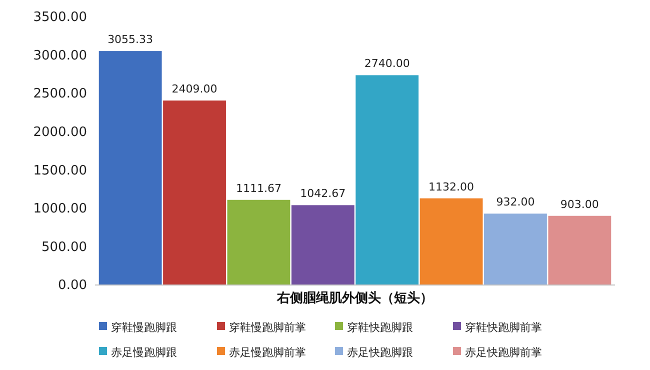 Image resolution: width=650 pixels, height=370 pixels. I want to click on data-label: 1132.00, so click(451, 187).